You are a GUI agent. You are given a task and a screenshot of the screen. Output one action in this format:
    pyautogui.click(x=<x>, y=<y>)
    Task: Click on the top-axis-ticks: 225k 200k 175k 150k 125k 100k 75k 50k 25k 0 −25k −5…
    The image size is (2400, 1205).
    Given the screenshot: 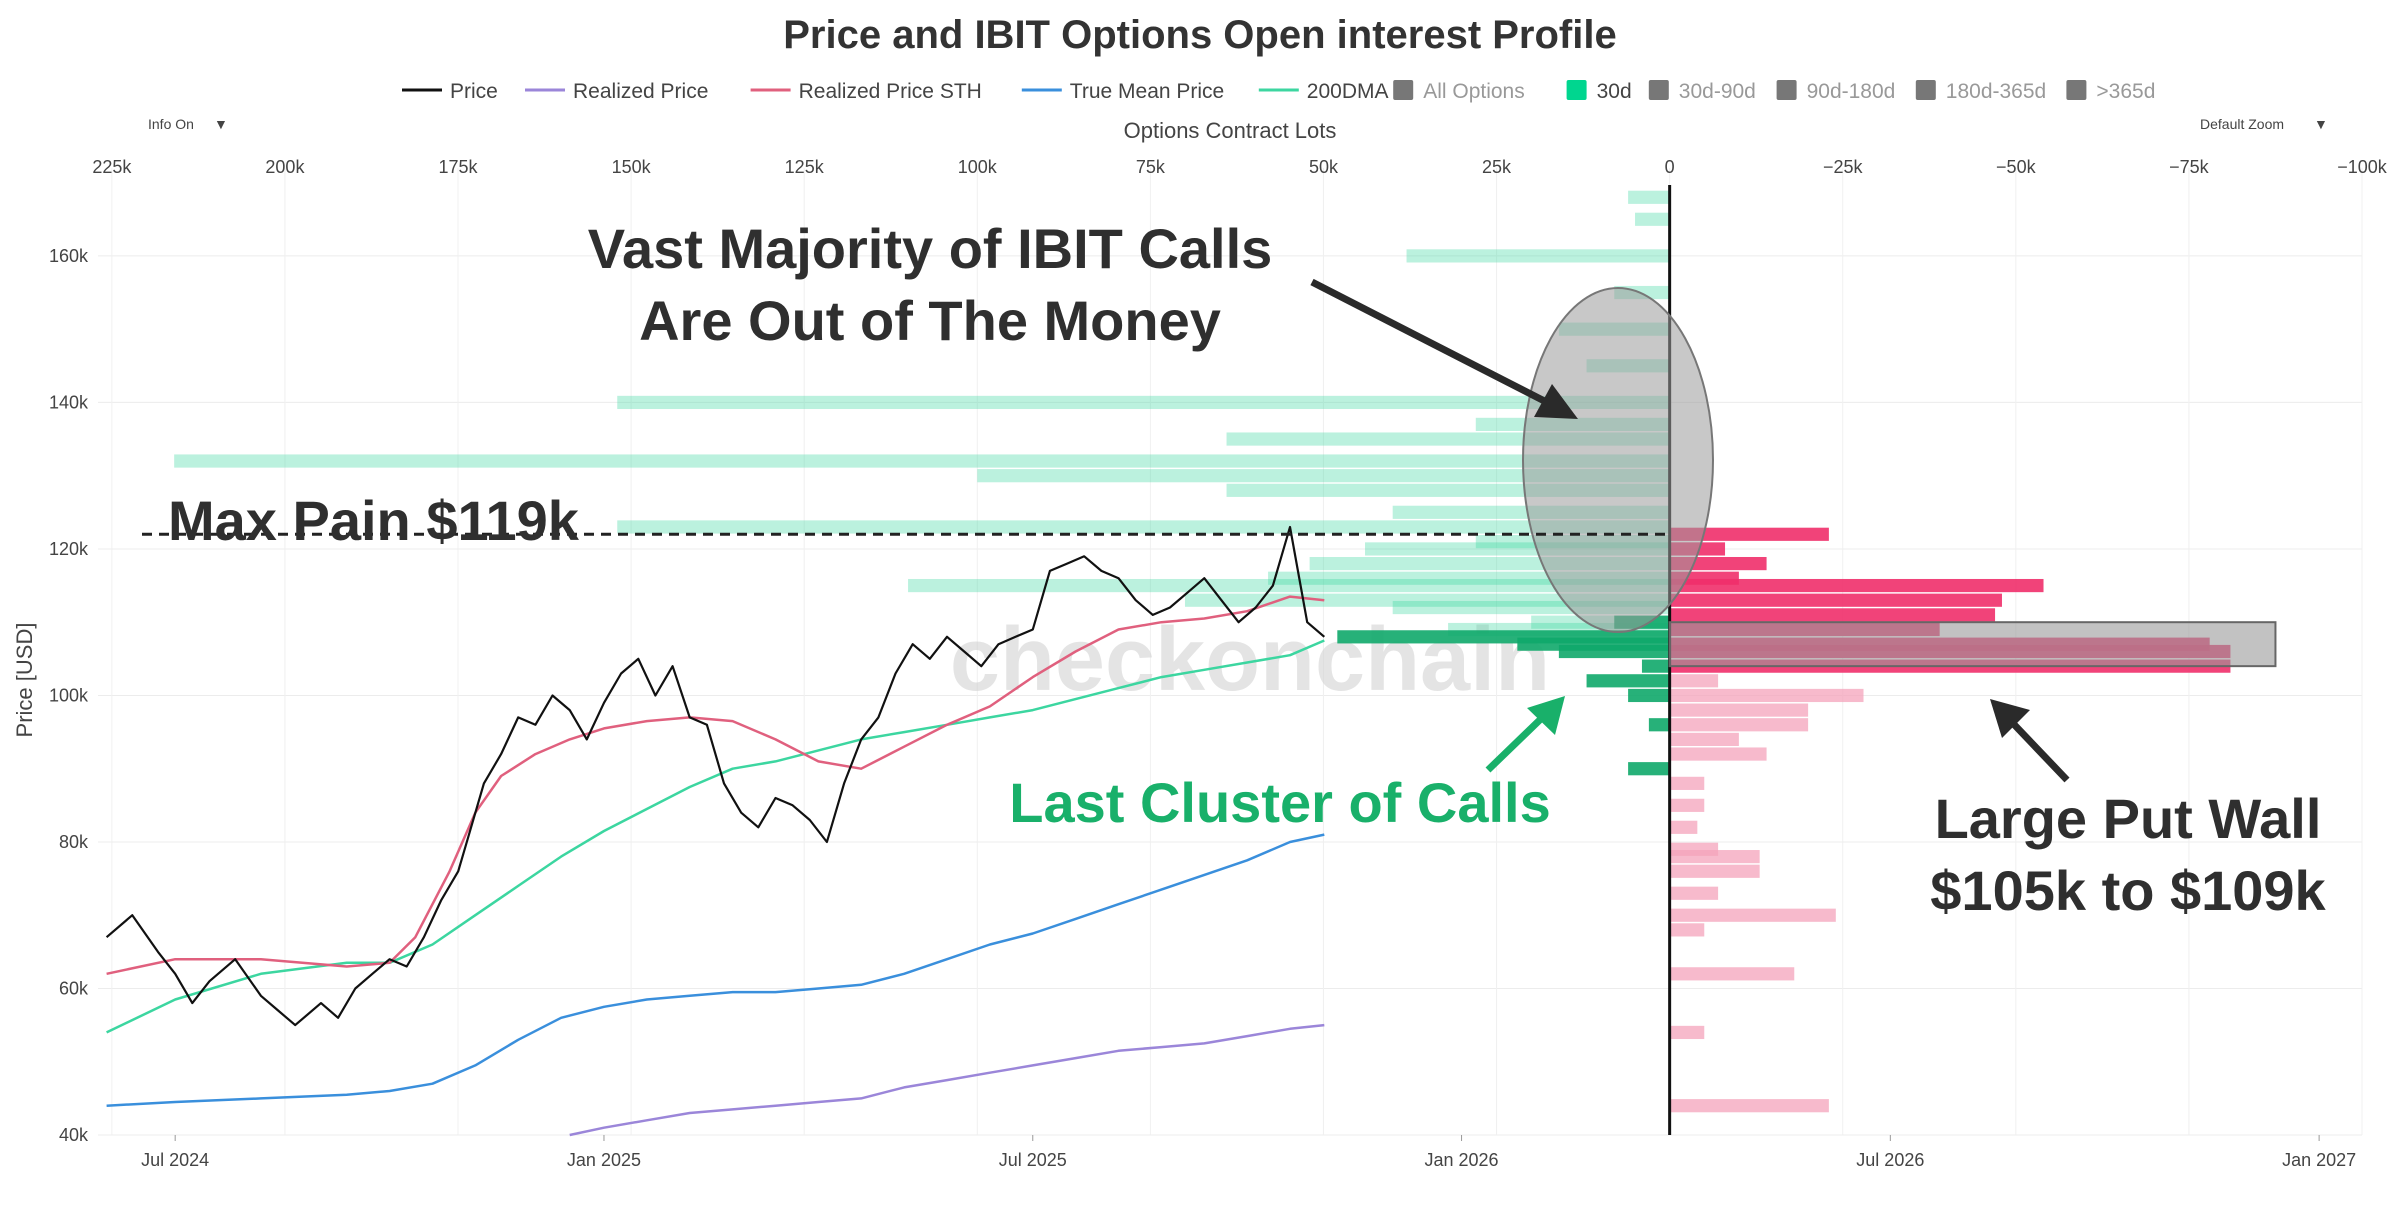 What is the action you would take?
    pyautogui.click(x=1239, y=167)
    